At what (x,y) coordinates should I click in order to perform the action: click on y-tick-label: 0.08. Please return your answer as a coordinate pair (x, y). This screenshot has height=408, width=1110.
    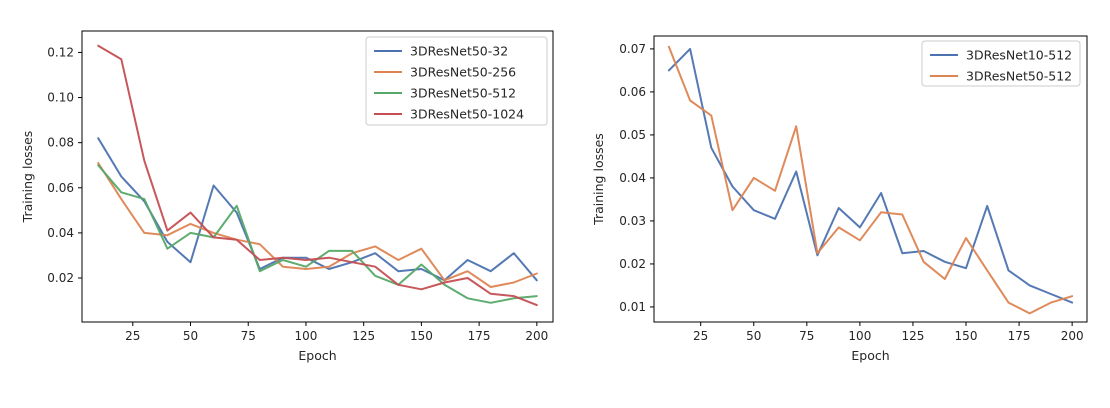
    Looking at the image, I should click on (60, 143).